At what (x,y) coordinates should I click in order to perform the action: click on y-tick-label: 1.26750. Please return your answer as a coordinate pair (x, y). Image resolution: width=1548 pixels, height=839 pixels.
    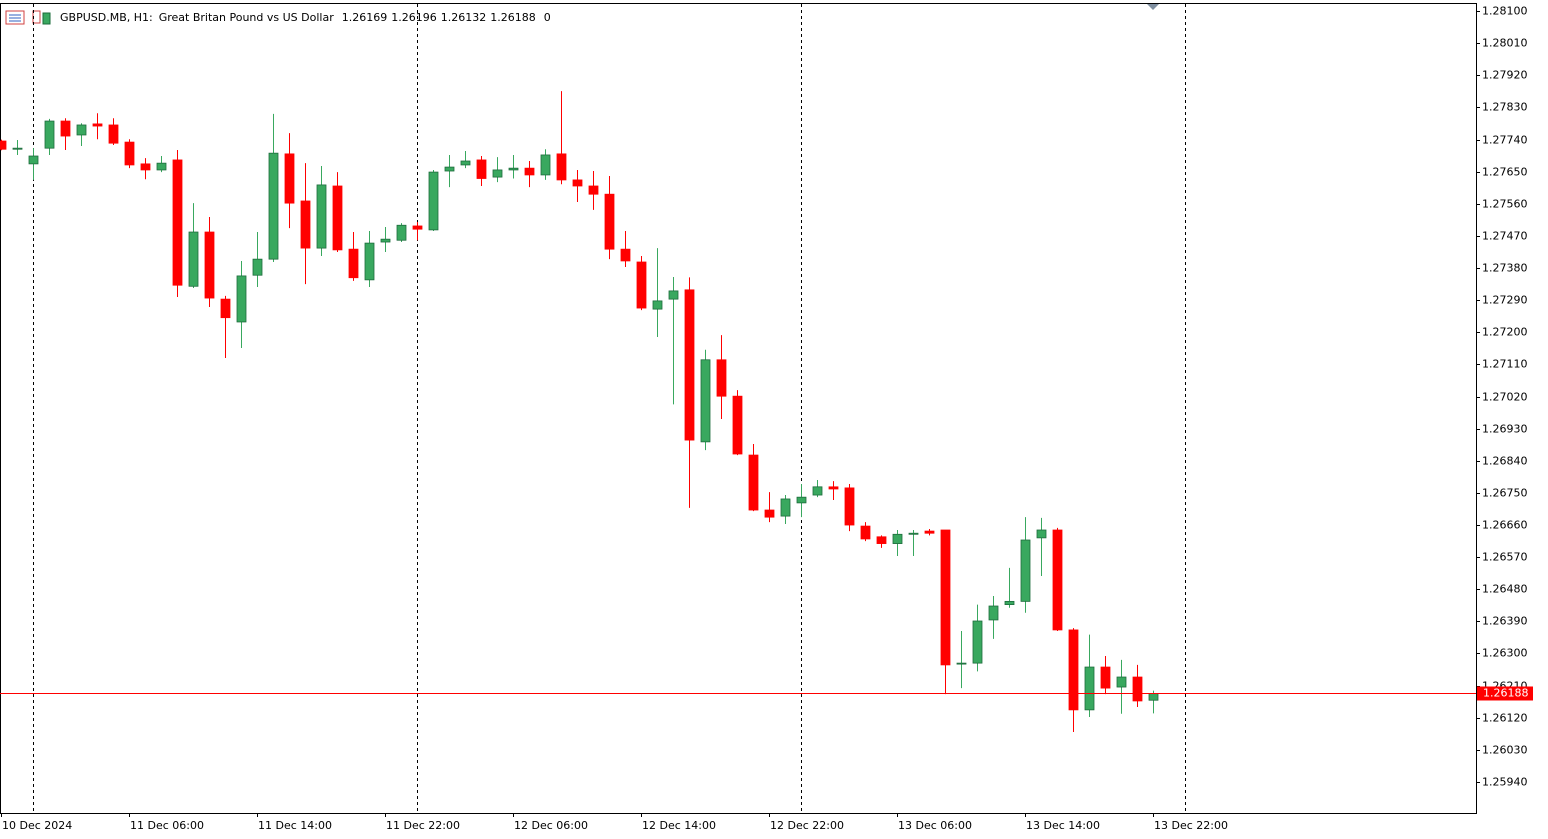
    Looking at the image, I should click on (1505, 493).